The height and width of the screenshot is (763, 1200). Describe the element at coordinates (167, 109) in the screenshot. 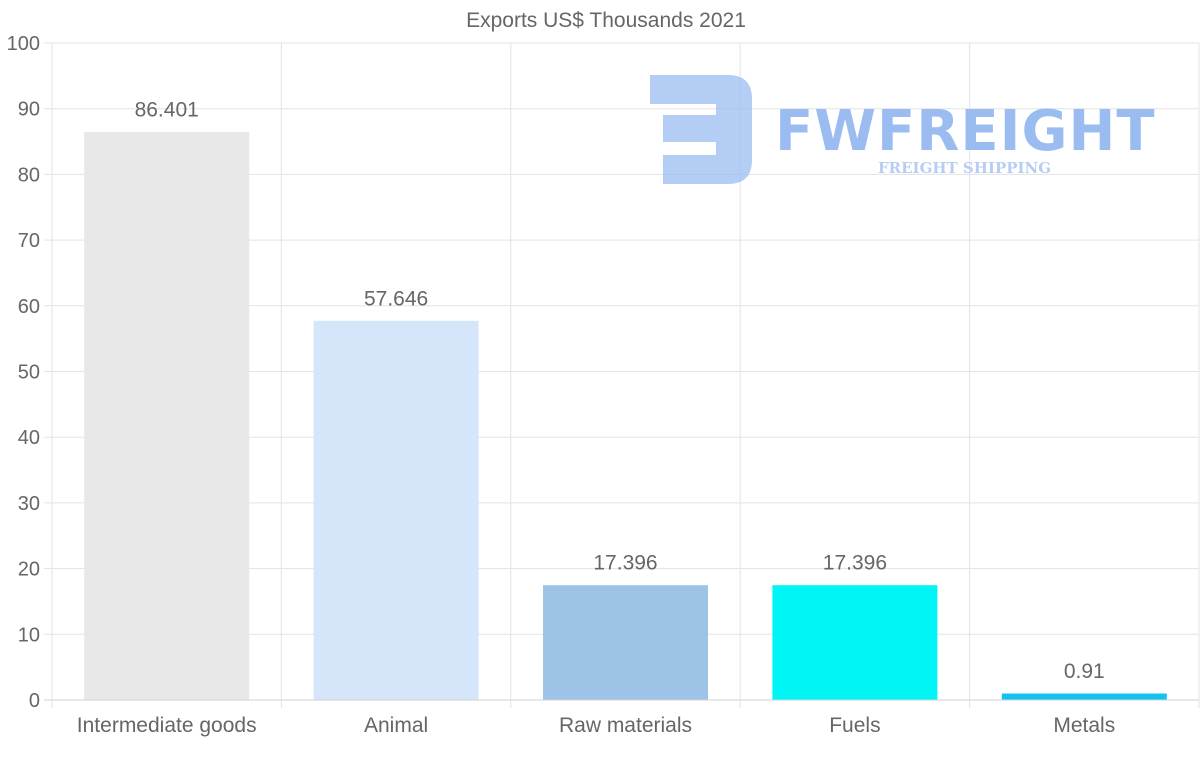

I see `data-label: 86.401` at that location.